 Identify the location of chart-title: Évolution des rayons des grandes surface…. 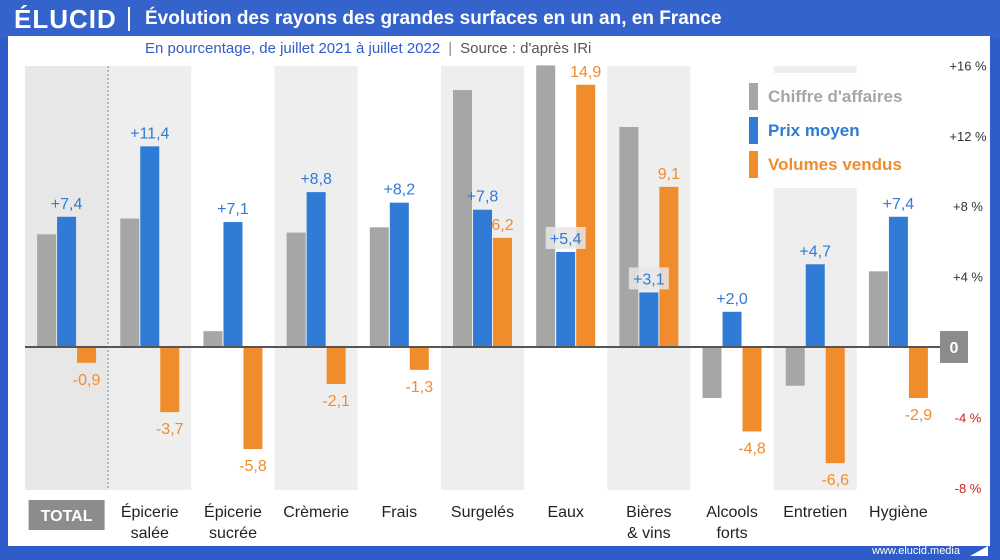
(433, 18).